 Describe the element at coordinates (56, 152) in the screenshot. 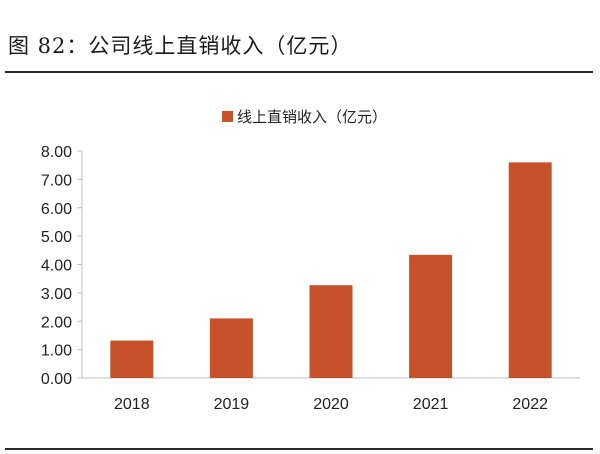

I see `y-tick-label: 8.00` at that location.